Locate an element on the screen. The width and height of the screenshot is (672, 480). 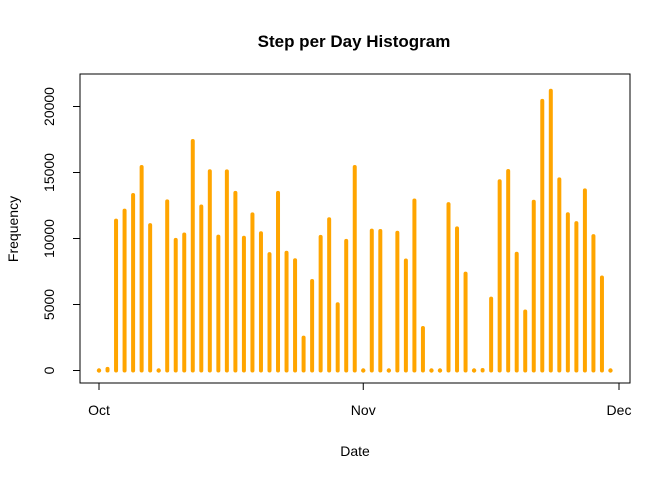
chart-title: Step per Day Histogram is located at coordinates (354, 41).